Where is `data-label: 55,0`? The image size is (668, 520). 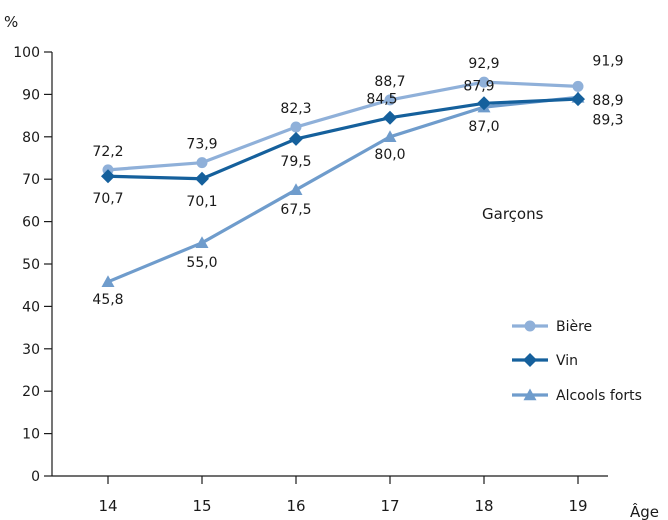
data-label: 55,0 is located at coordinates (201, 263).